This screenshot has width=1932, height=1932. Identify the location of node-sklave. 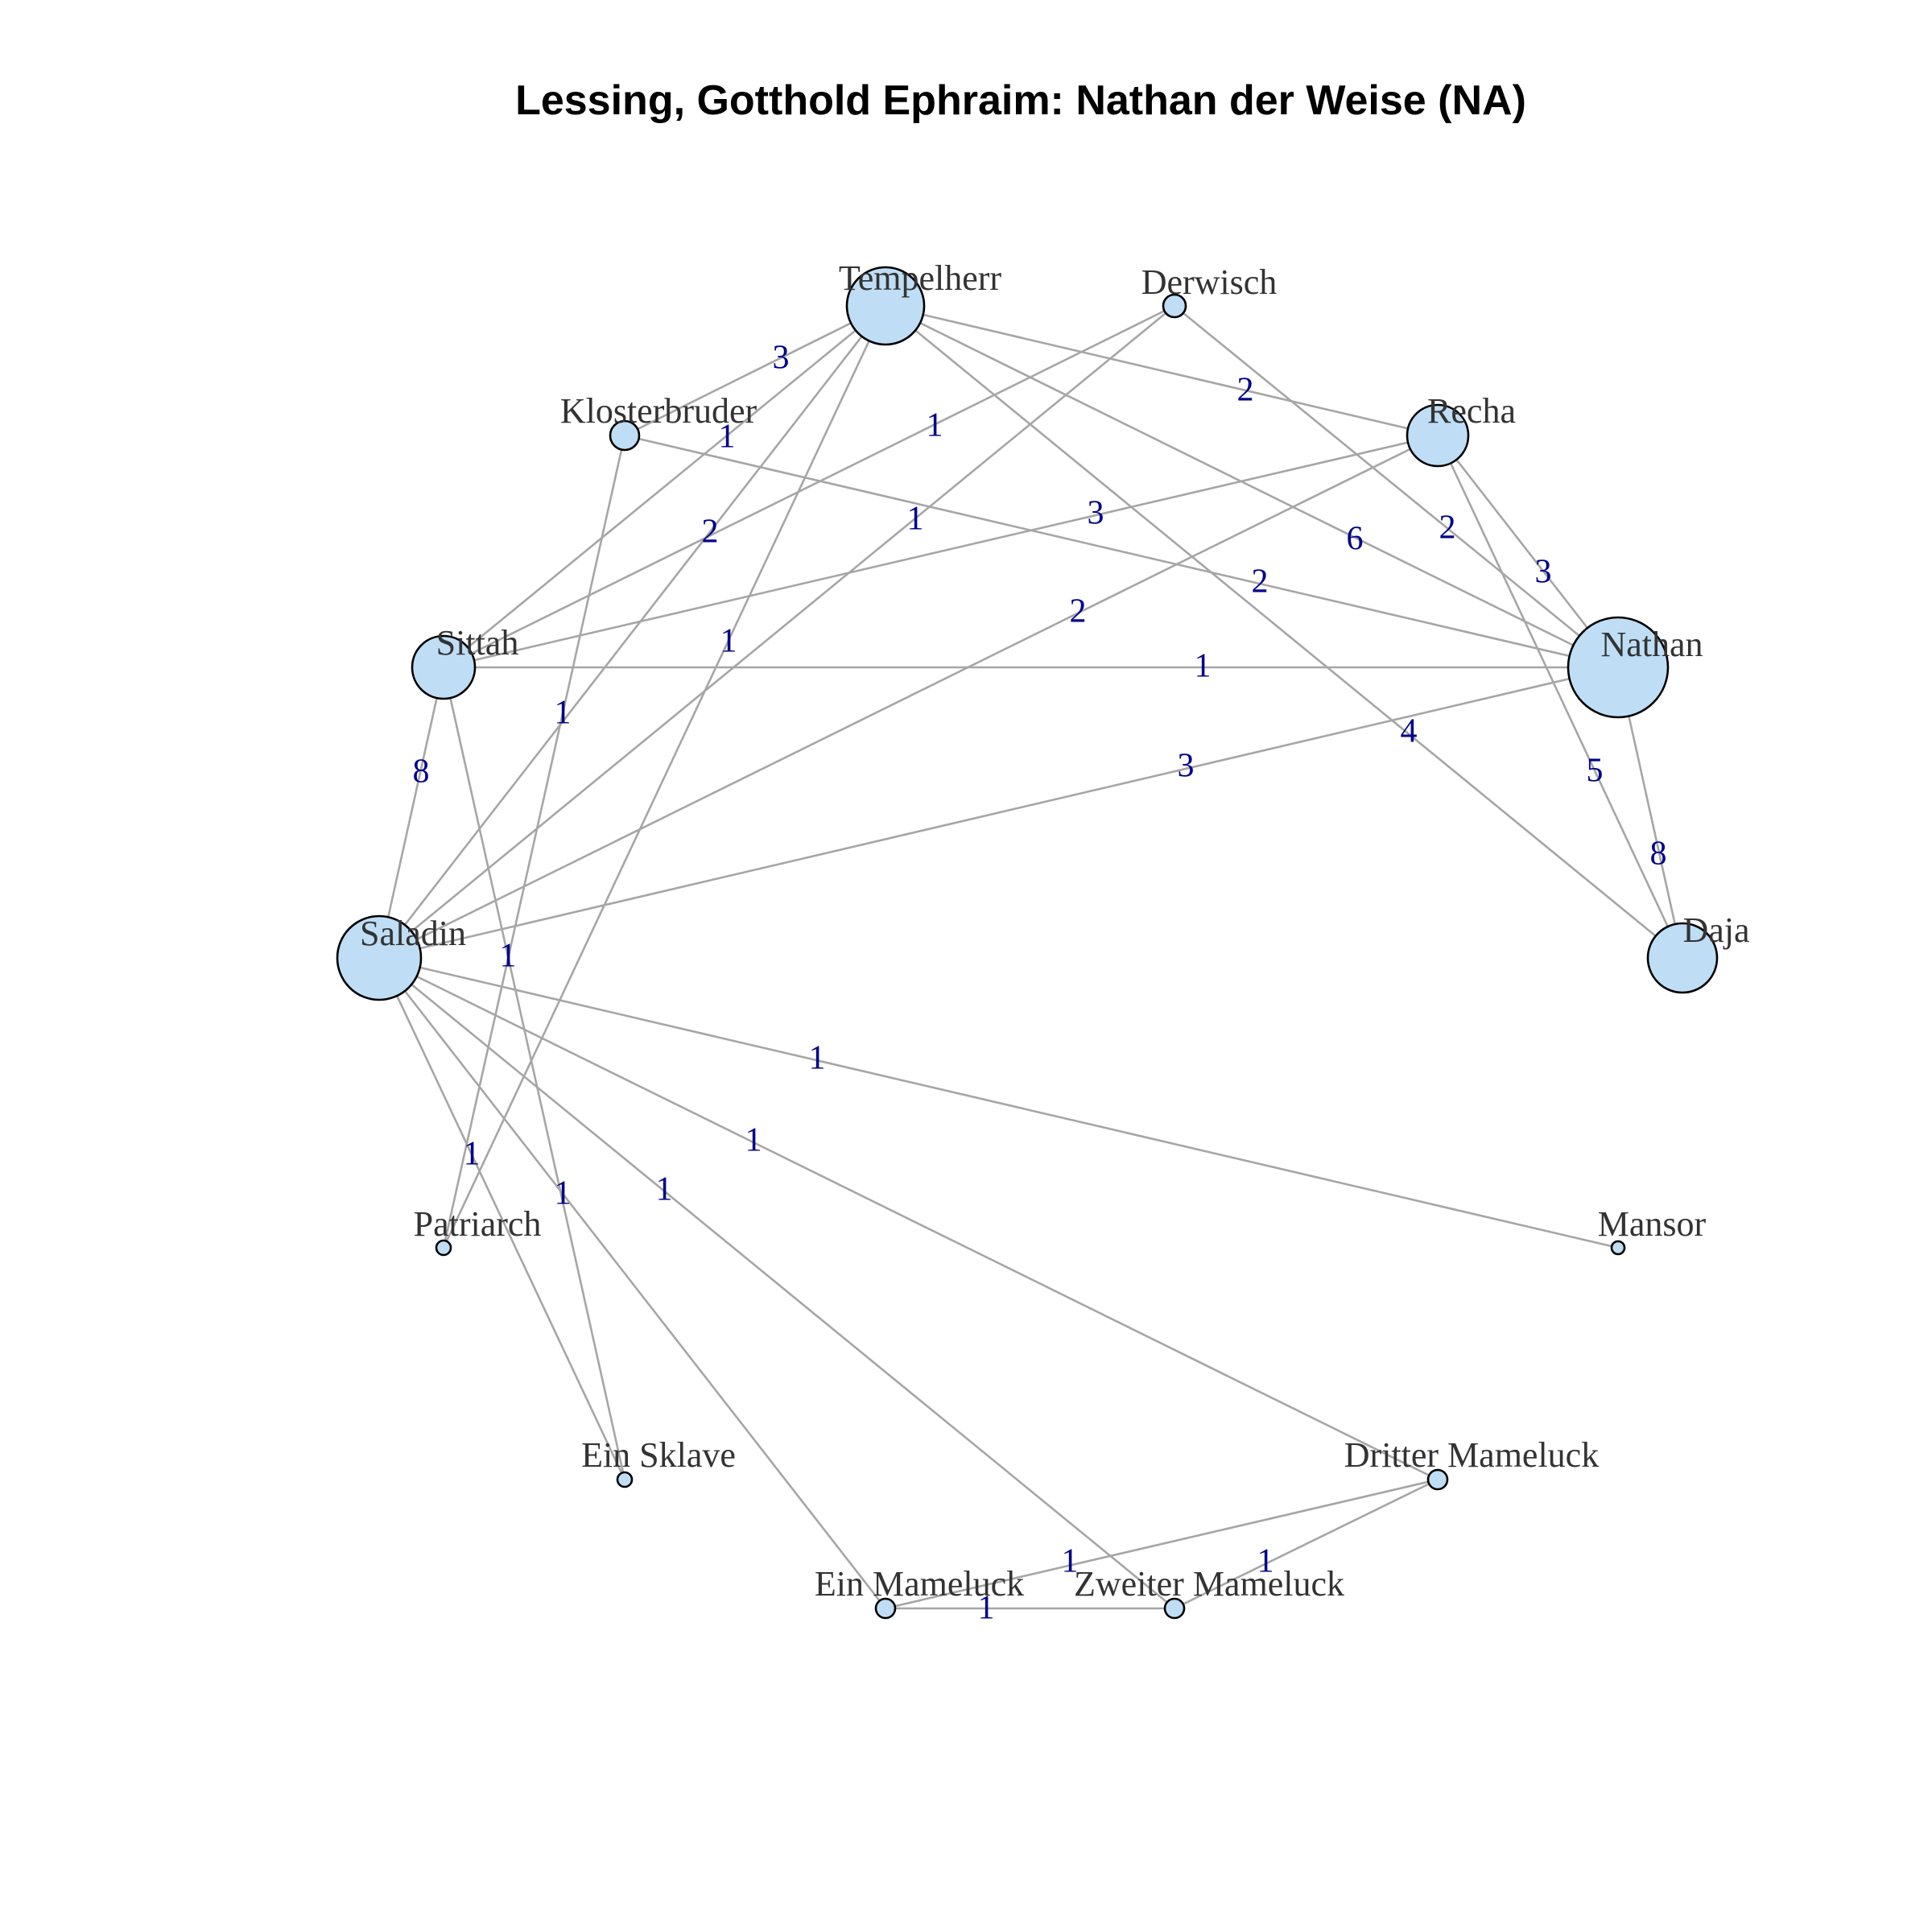
(625, 1479).